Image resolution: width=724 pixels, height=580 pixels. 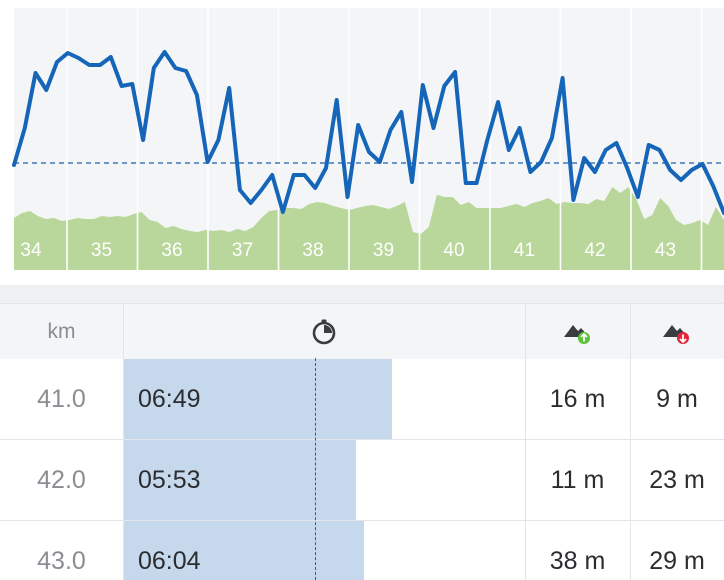 What do you see at coordinates (61, 399) in the screenshot?
I see `split-km: 41.0` at bounding box center [61, 399].